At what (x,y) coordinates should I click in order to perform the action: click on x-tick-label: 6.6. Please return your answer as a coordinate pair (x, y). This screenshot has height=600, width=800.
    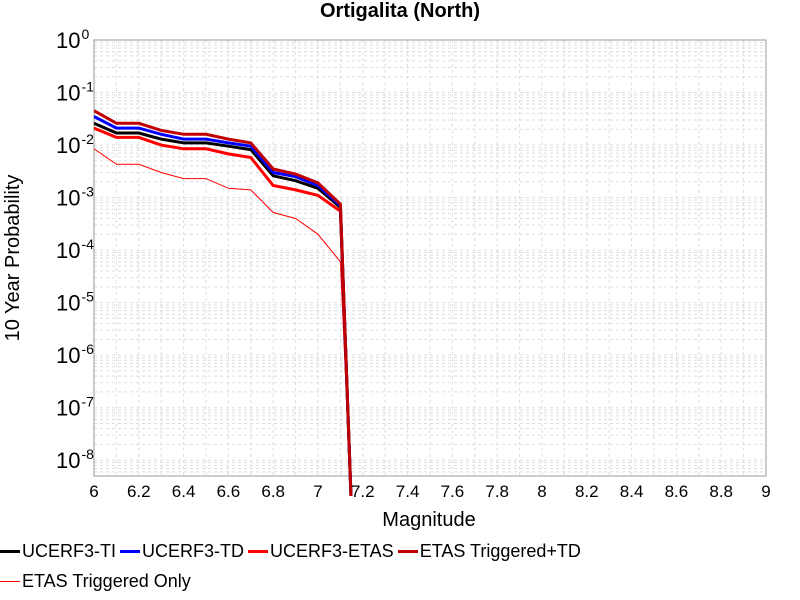
    Looking at the image, I should click on (229, 491).